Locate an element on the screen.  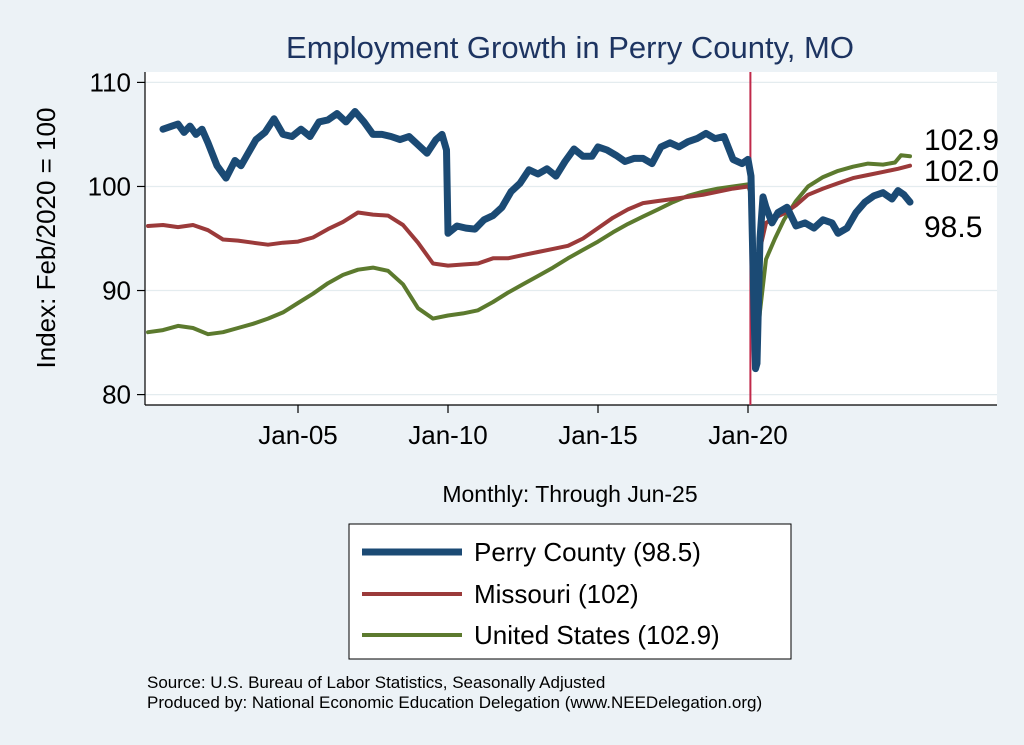
x-axis-ticks: Jan-05 Jan-10 Jan-15 Jan-20 is located at coordinates (523, 427).